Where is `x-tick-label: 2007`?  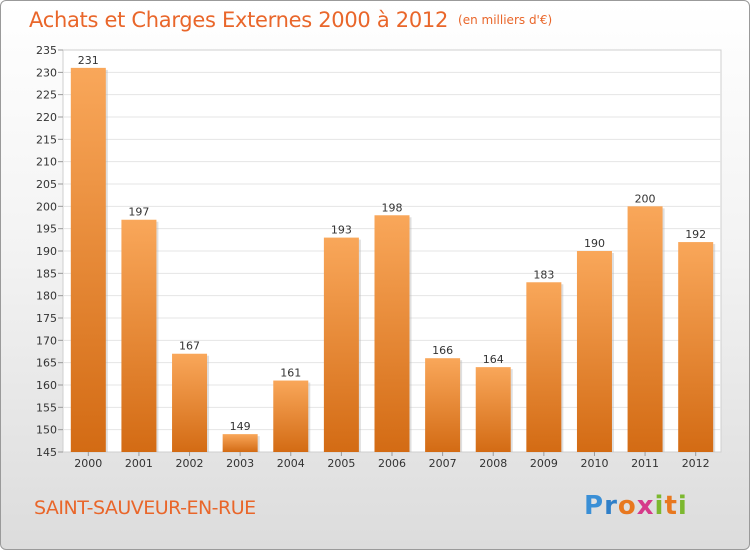 x-tick-label: 2007 is located at coordinates (443, 463).